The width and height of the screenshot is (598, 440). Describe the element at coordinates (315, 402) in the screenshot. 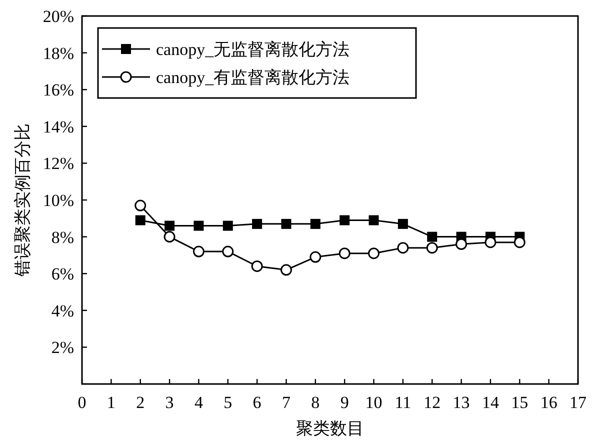

I see `x-tick-label: 8` at that location.